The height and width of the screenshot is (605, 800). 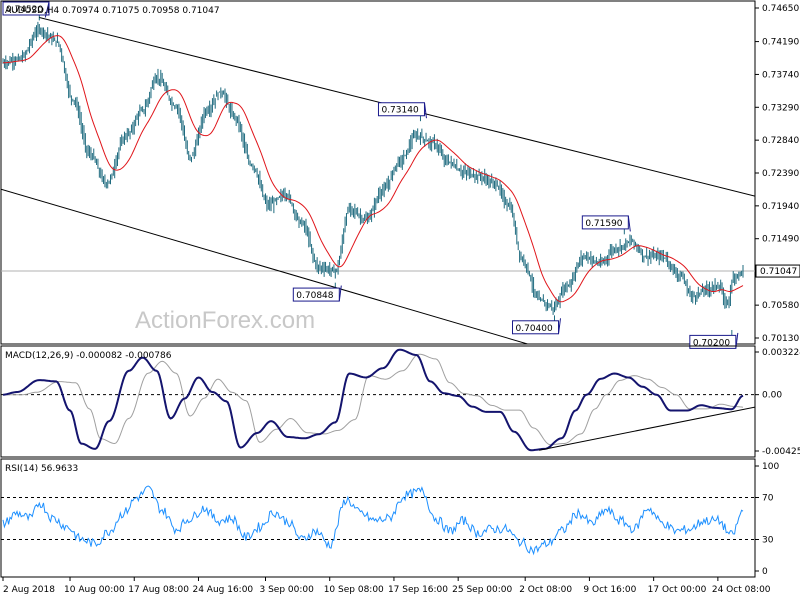 I want to click on price-axis-tick-label: 0.74650, so click(x=780, y=9).